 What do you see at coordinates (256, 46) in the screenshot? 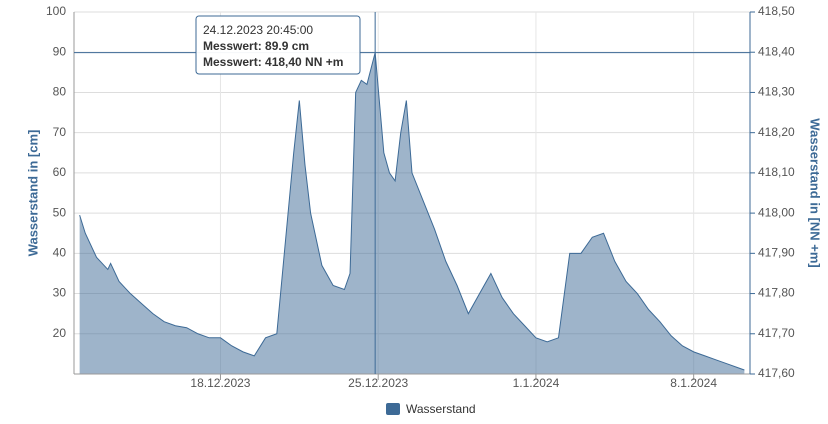
I see `tooltip-line: Messwert: 89.9 cm` at bounding box center [256, 46].